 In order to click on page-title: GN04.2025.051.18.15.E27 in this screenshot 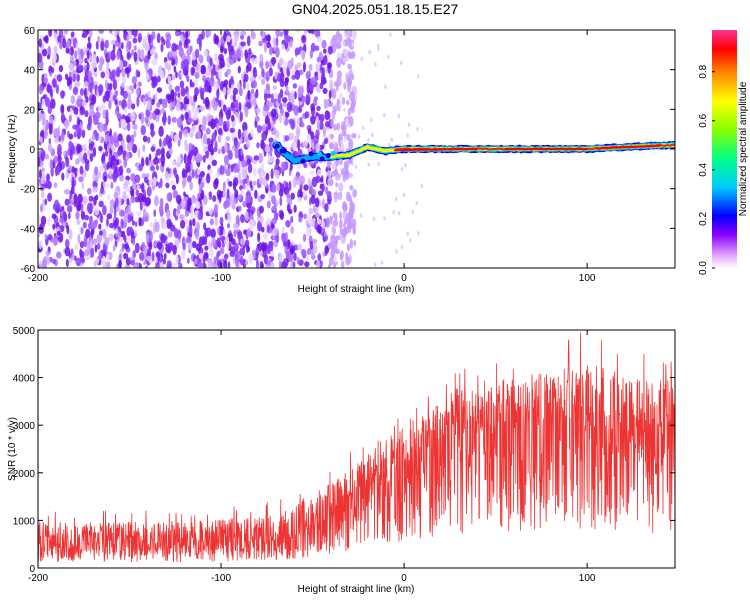, I will do `click(375, 9)`.